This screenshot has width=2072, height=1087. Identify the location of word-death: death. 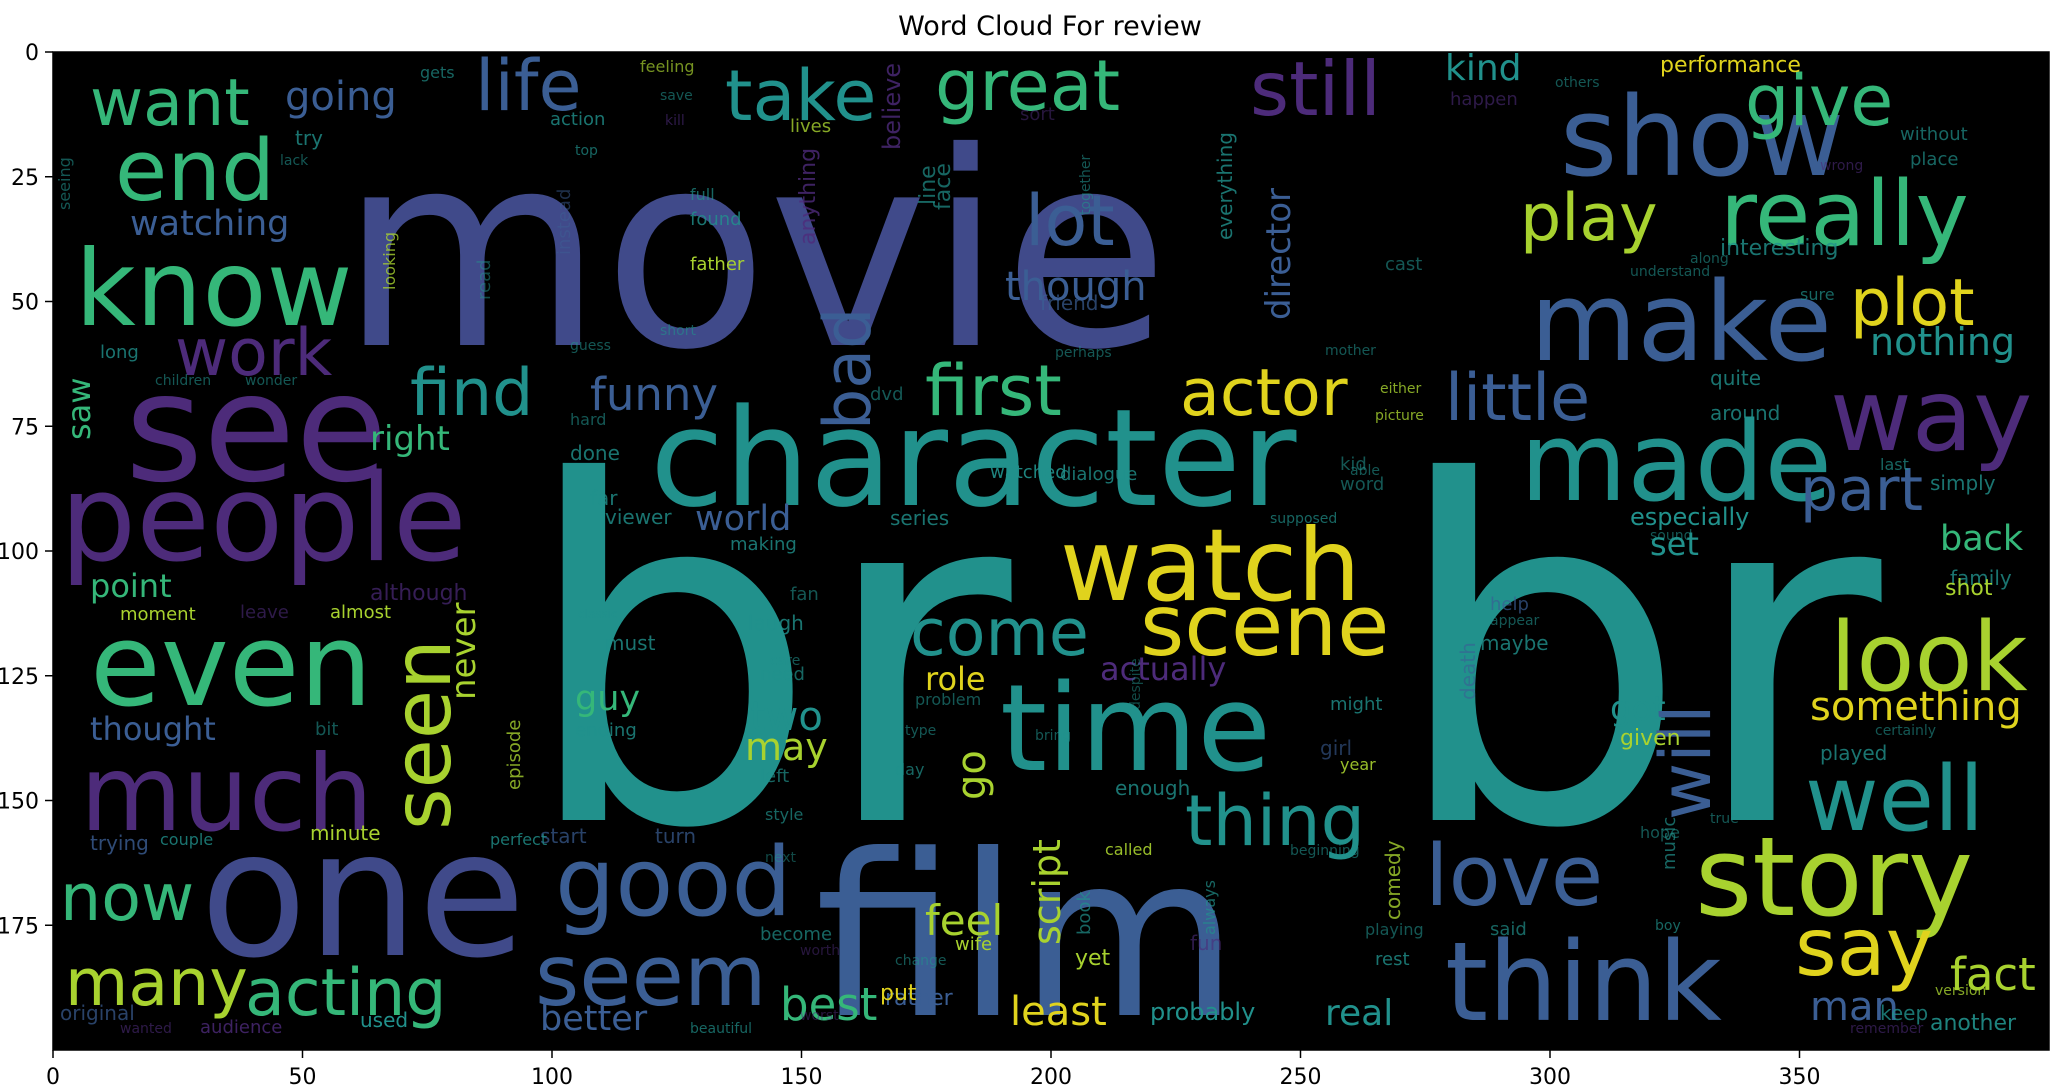
(1468, 671).